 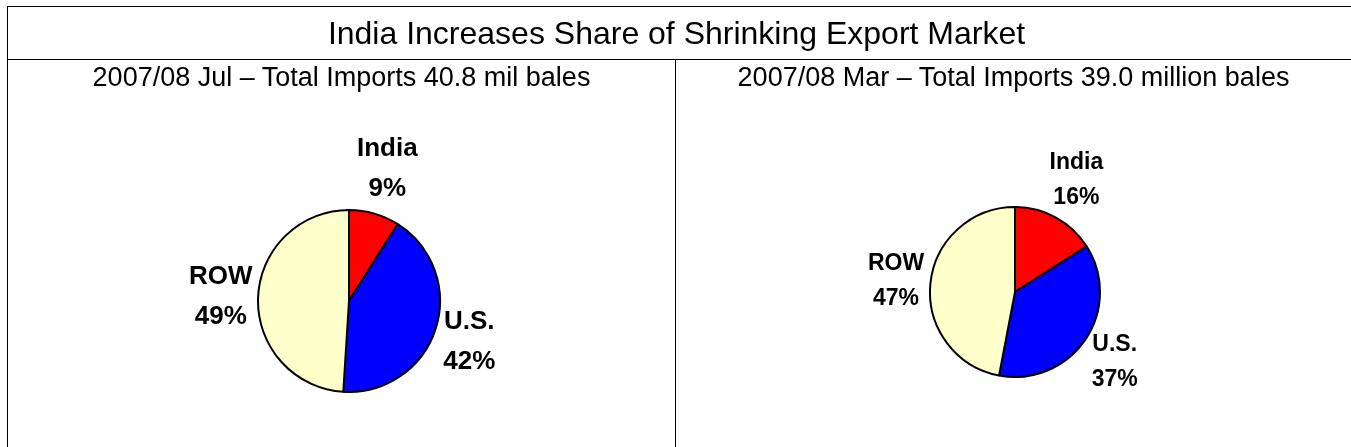 I want to click on data-label: 9%, so click(x=387, y=187).